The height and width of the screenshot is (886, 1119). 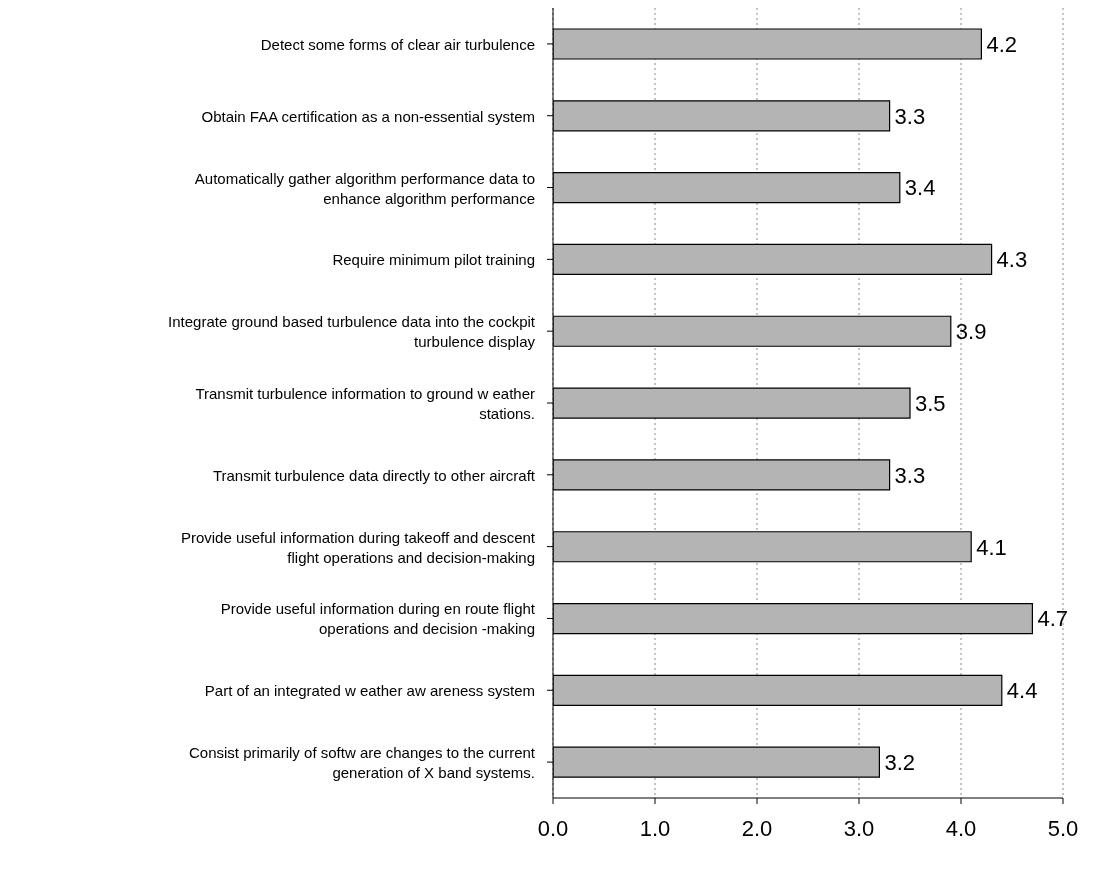 What do you see at coordinates (859, 828) in the screenshot?
I see `x-tick-label: 3.0` at bounding box center [859, 828].